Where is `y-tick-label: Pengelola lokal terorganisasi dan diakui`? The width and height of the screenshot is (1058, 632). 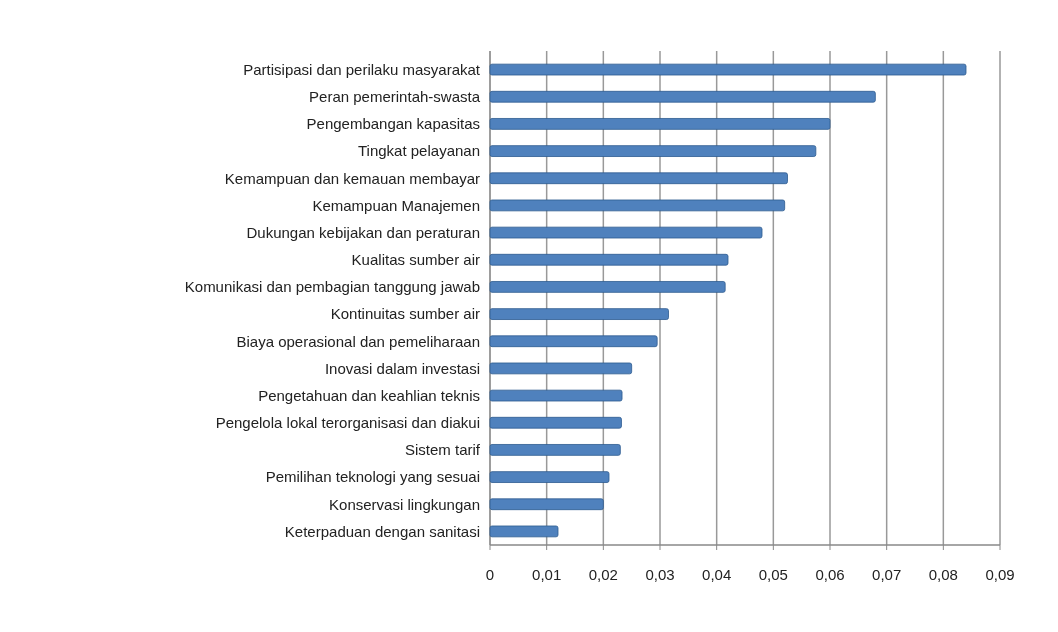 y-tick-label: Pengelola lokal terorganisasi dan diakui is located at coordinates (347, 422).